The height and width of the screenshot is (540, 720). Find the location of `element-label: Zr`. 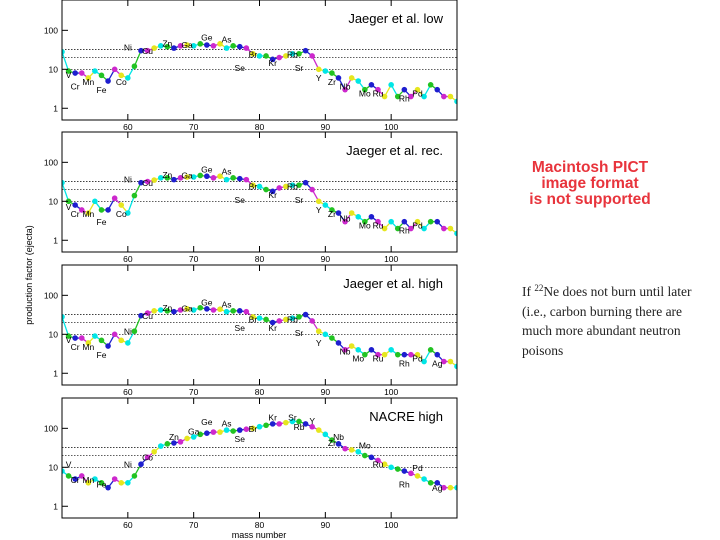

element-label: Zr is located at coordinates (332, 214).